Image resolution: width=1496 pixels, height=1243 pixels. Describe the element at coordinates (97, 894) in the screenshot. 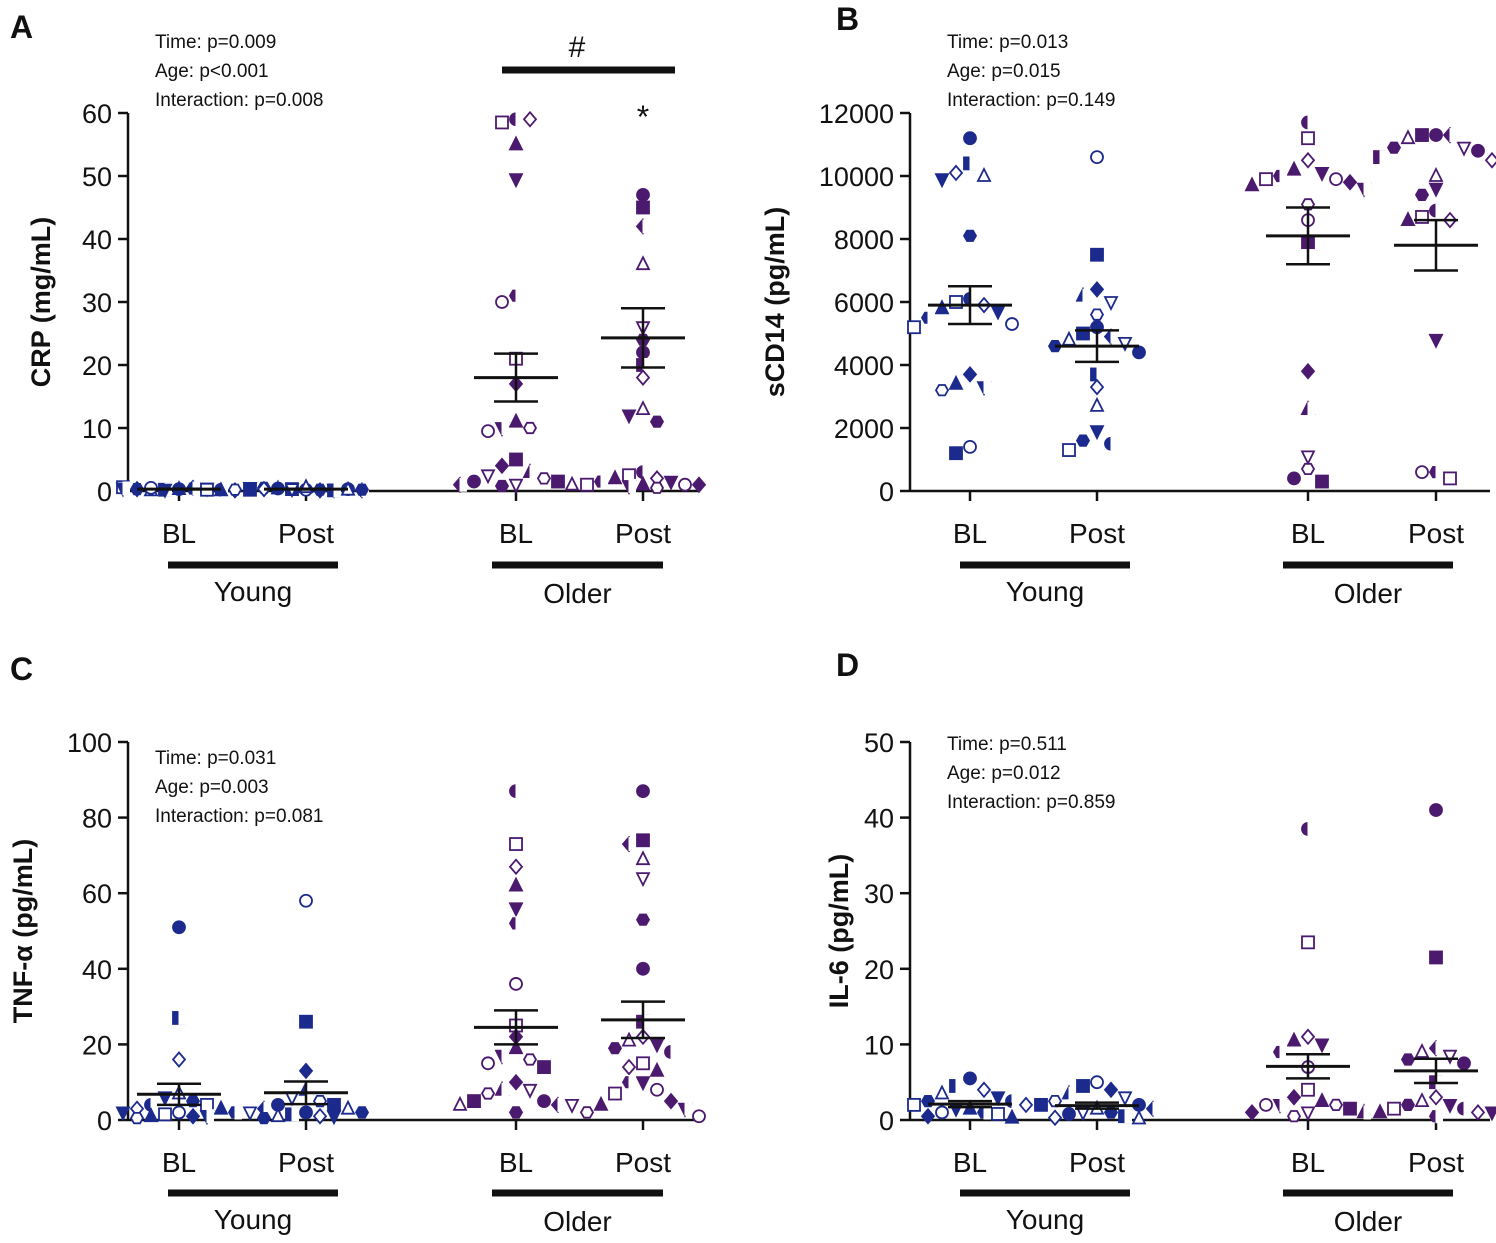

I see `y-tick-label: 60` at that location.